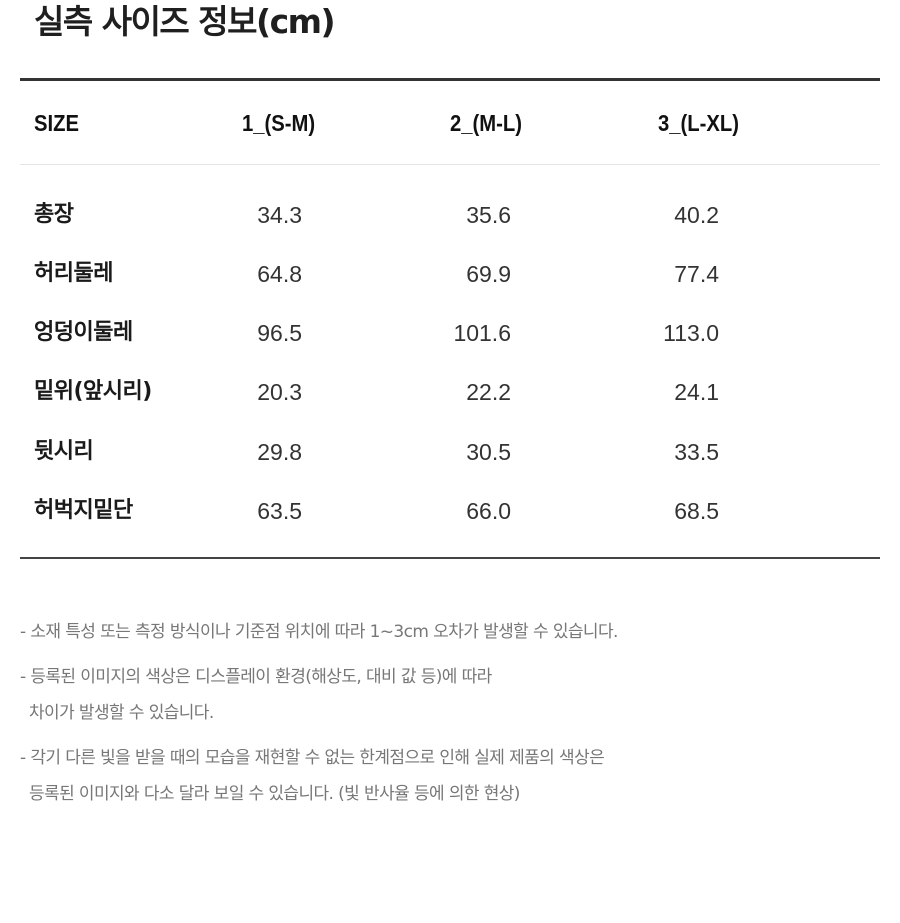  What do you see at coordinates (696, 215) in the screenshot?
I see `cell-value: 40.2` at bounding box center [696, 215].